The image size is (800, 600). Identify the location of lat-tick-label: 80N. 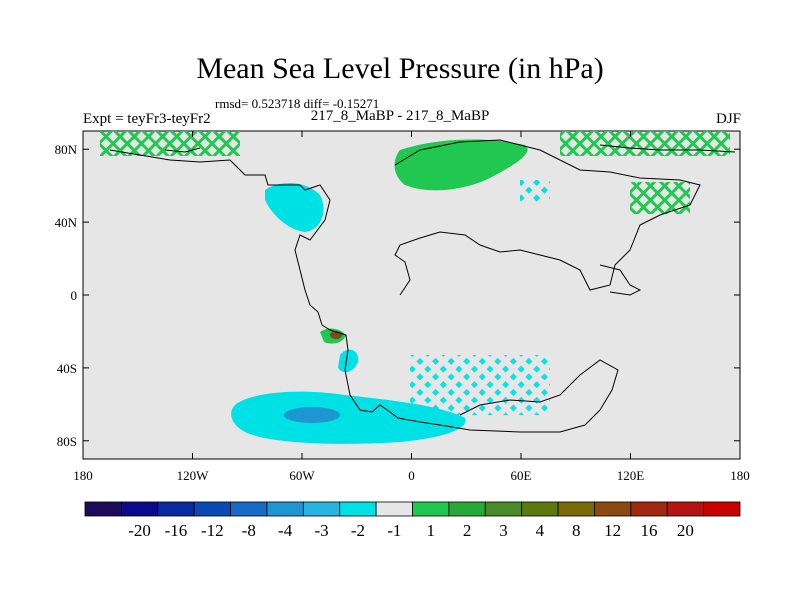
(66, 149).